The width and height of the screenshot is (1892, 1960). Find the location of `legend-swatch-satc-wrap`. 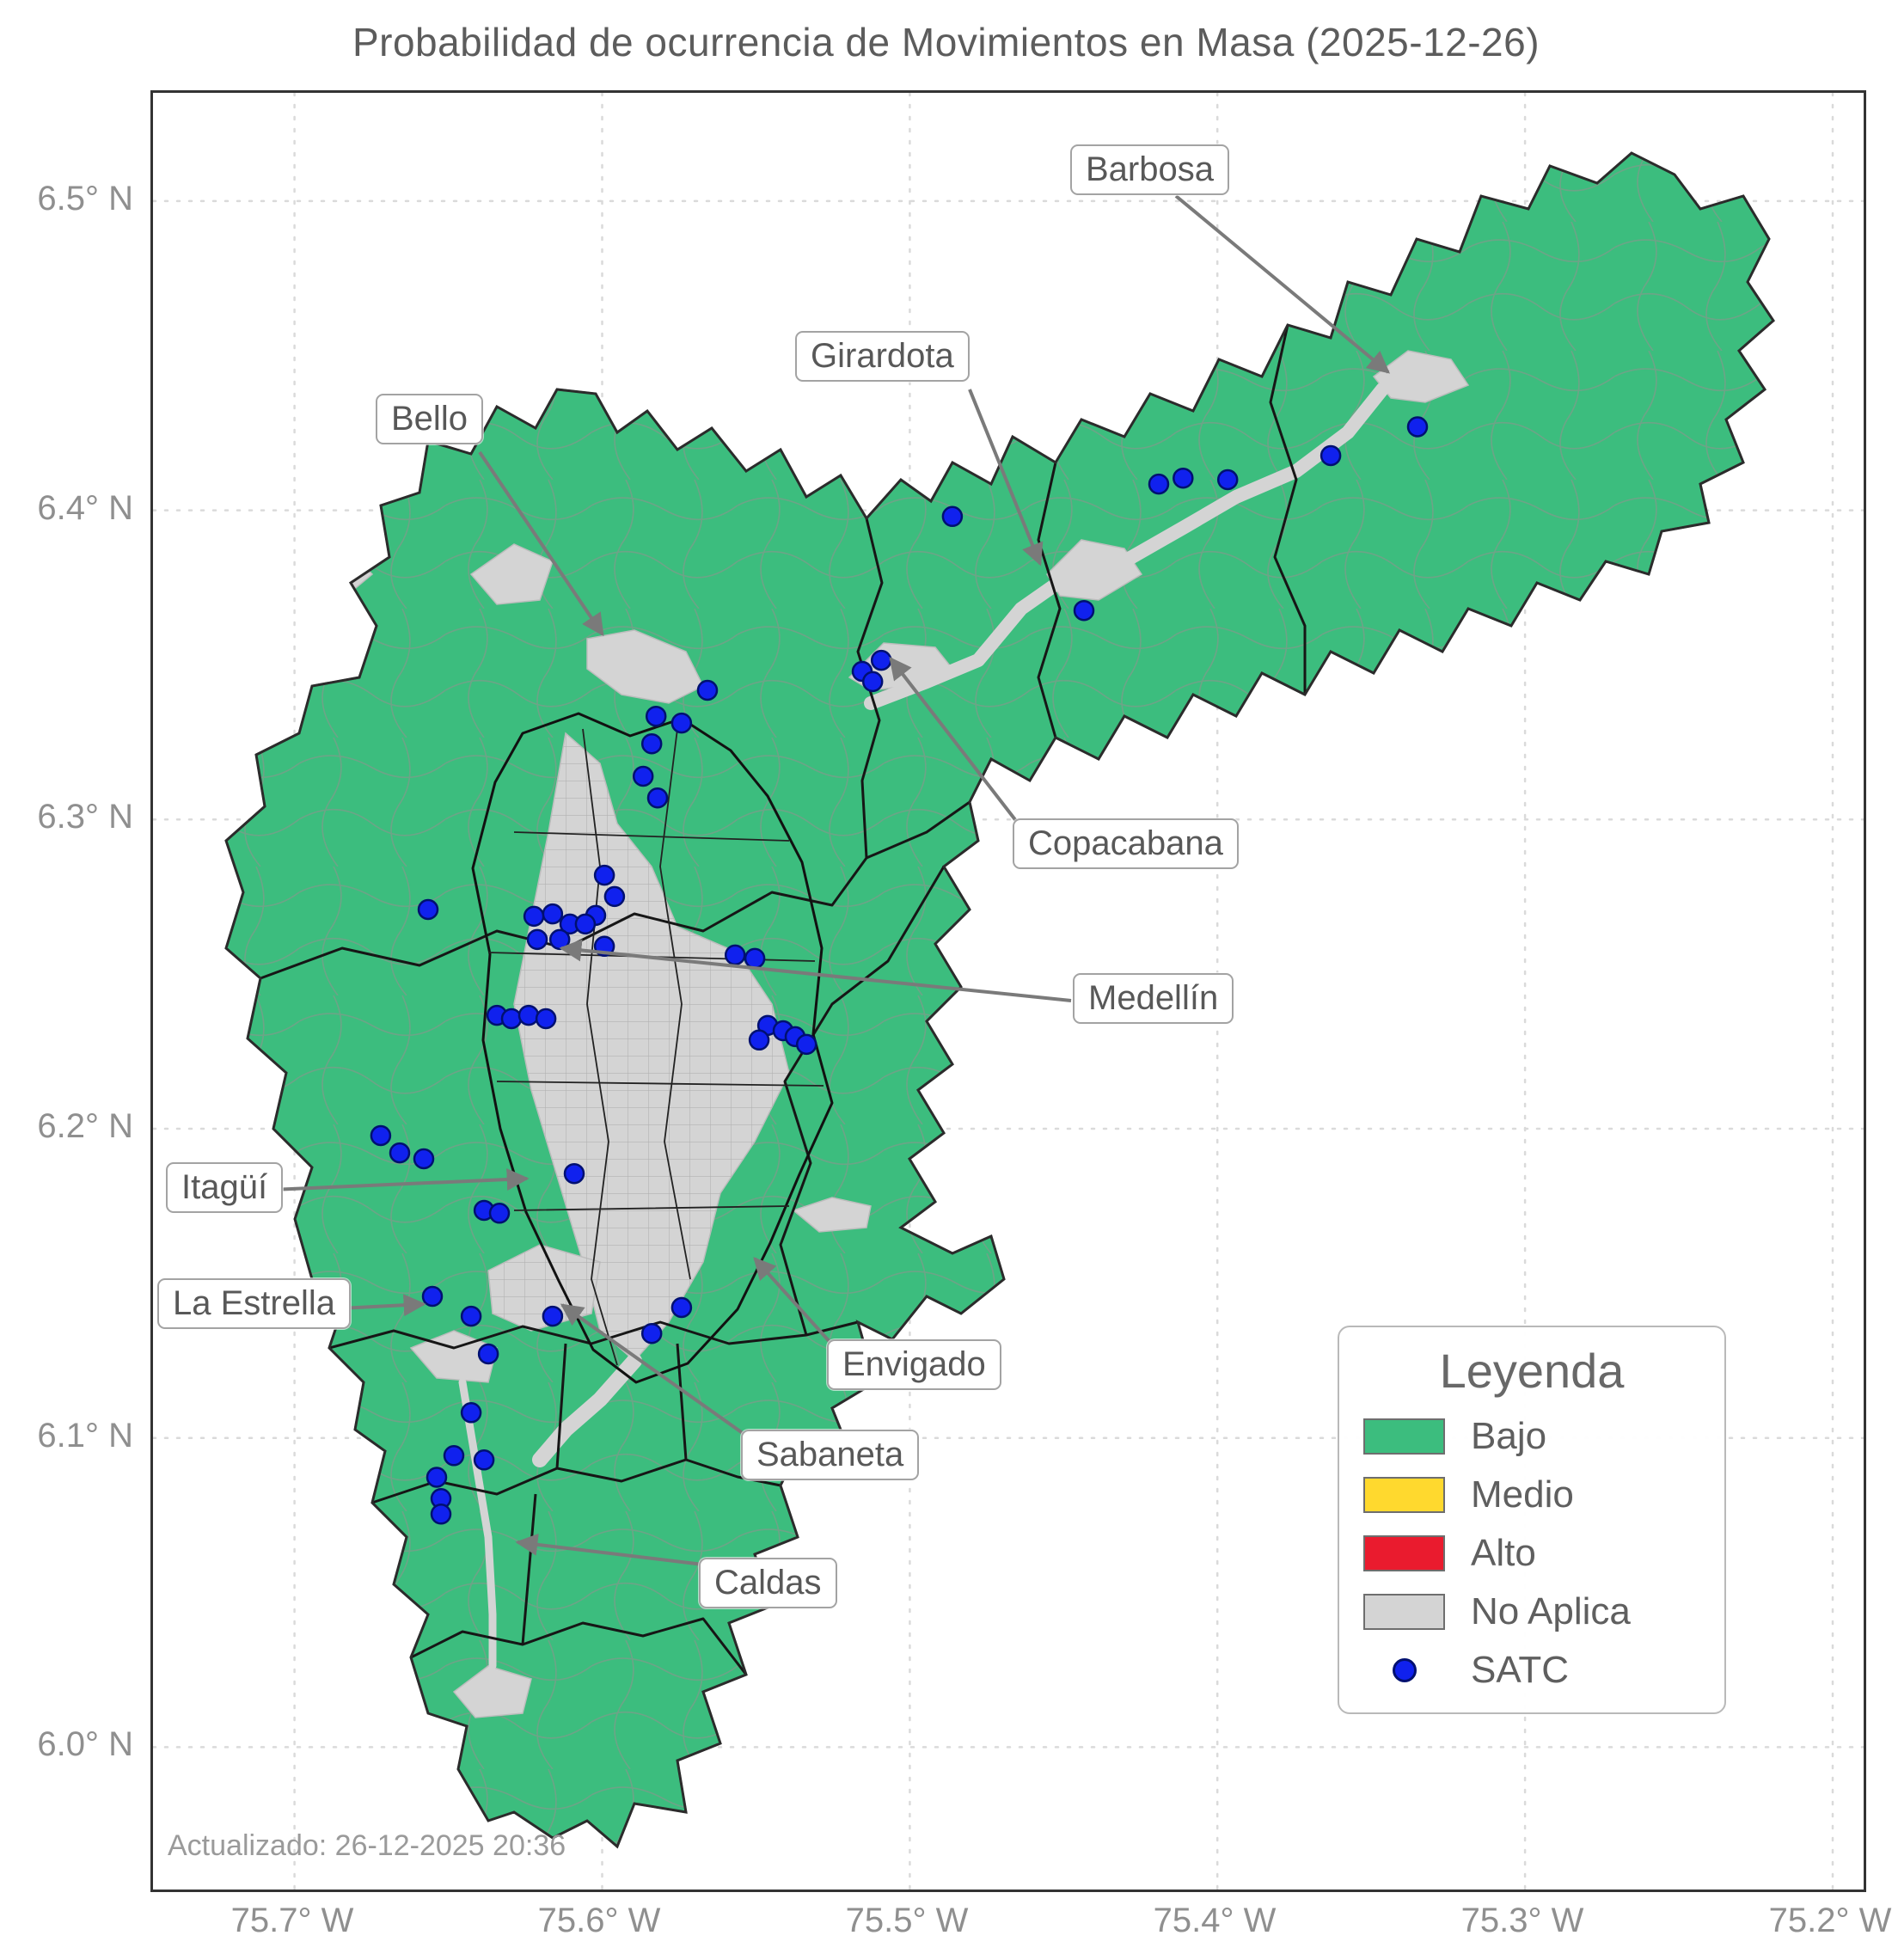

legend-swatch-satc-wrap is located at coordinates (1404, 1670).